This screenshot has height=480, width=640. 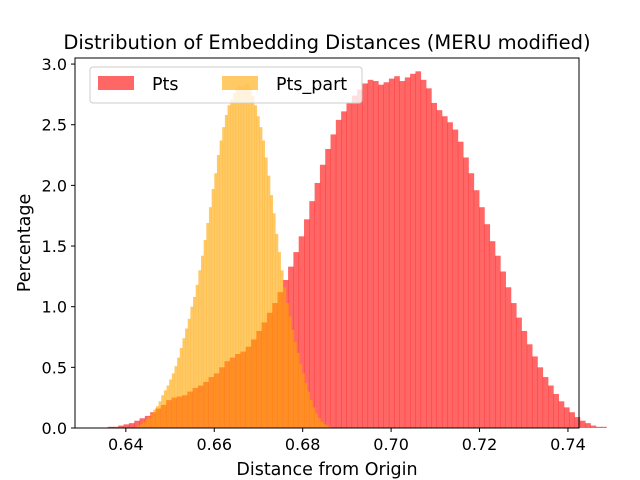 I want to click on x-tick-label: 0.68, so click(x=303, y=444).